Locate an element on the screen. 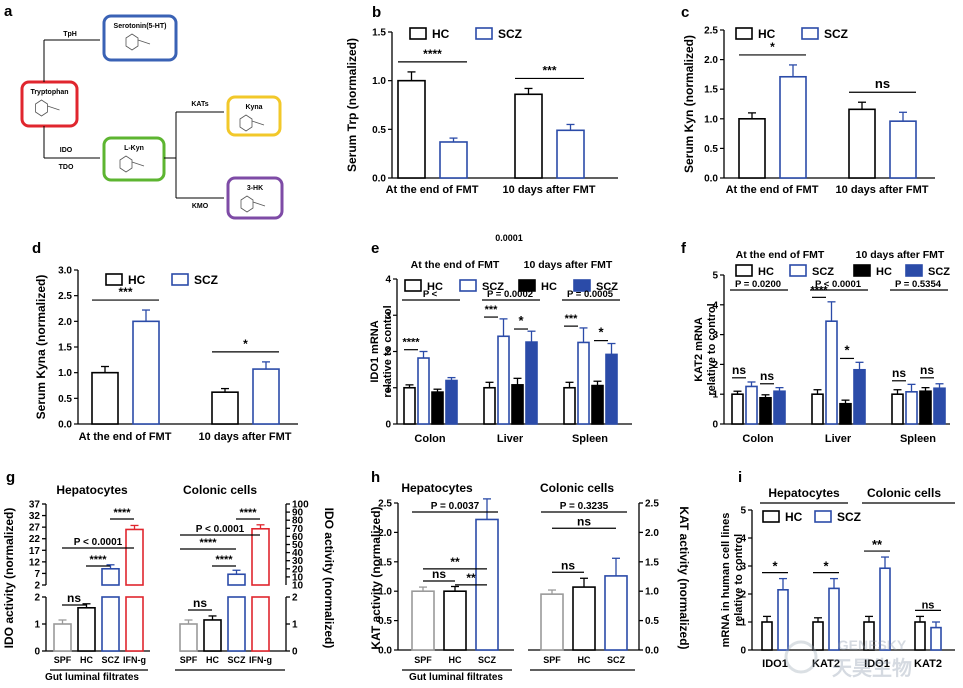 This screenshot has width=963, height=688. y-tick-label: 3.0 is located at coordinates (65, 271).